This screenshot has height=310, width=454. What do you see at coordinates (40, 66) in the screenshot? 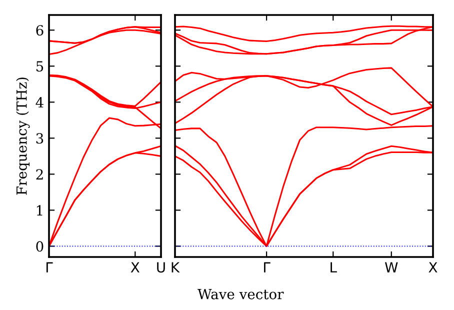
I see `y-tick-label: 5` at bounding box center [40, 66].